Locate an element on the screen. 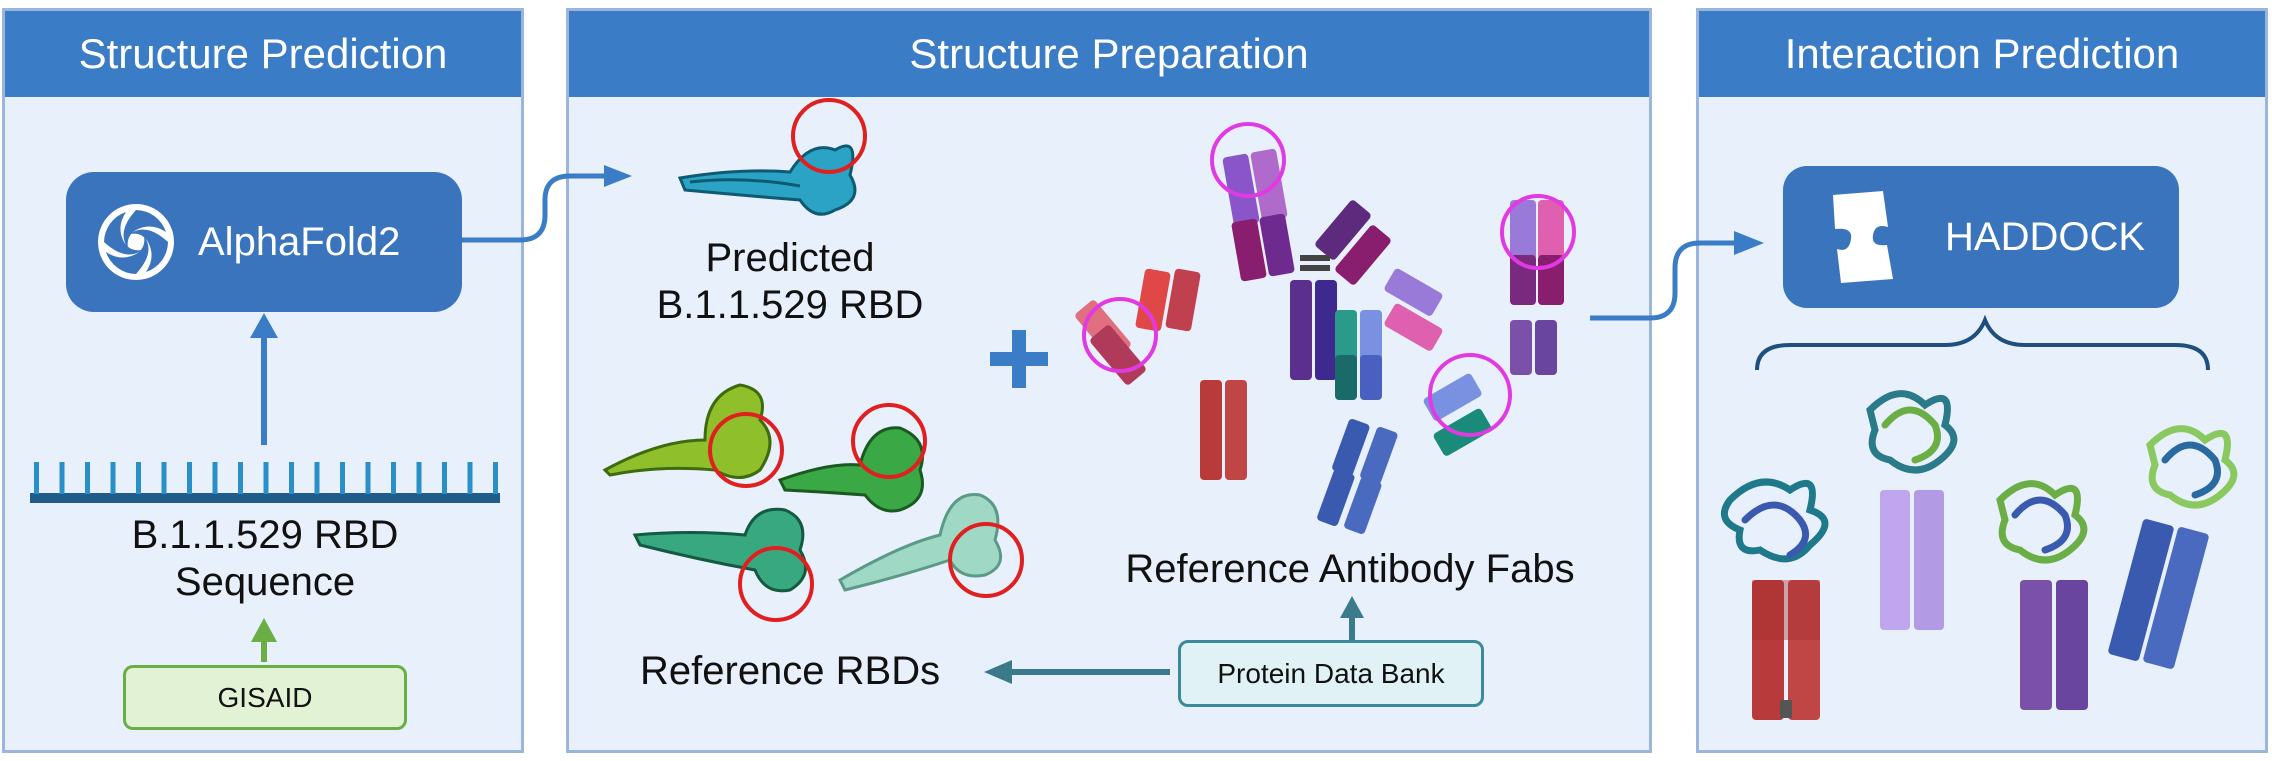  predicted-rbd-label: Predicted B.1.1.529 RBD is located at coordinates (790, 282).